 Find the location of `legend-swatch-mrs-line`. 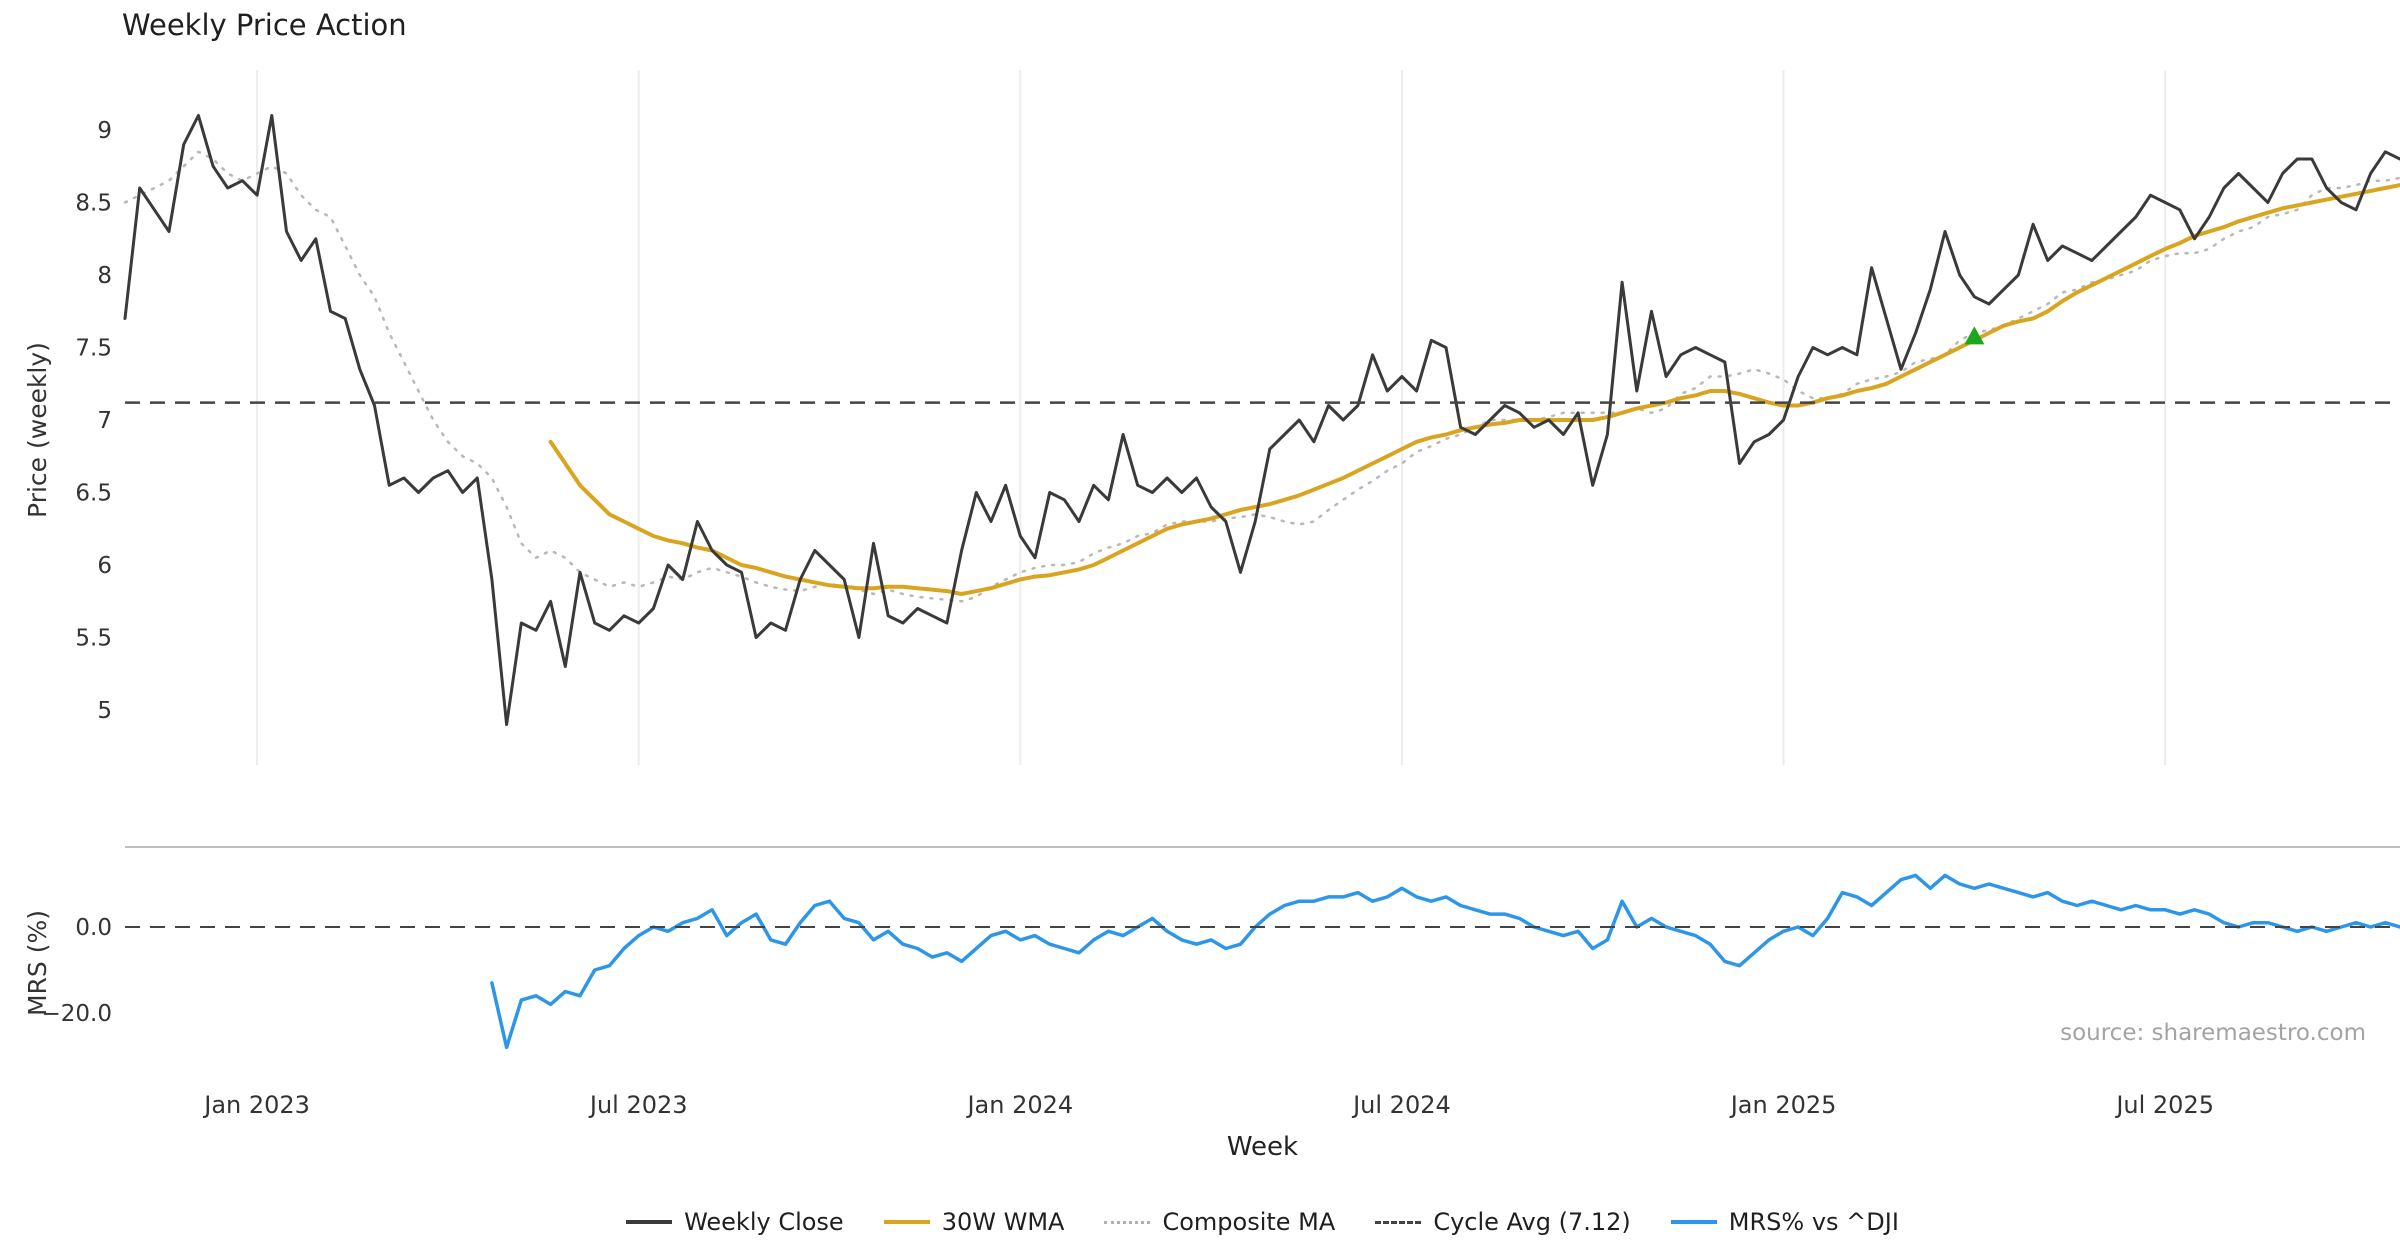

legend-swatch-mrs-line is located at coordinates (1693, 1222).